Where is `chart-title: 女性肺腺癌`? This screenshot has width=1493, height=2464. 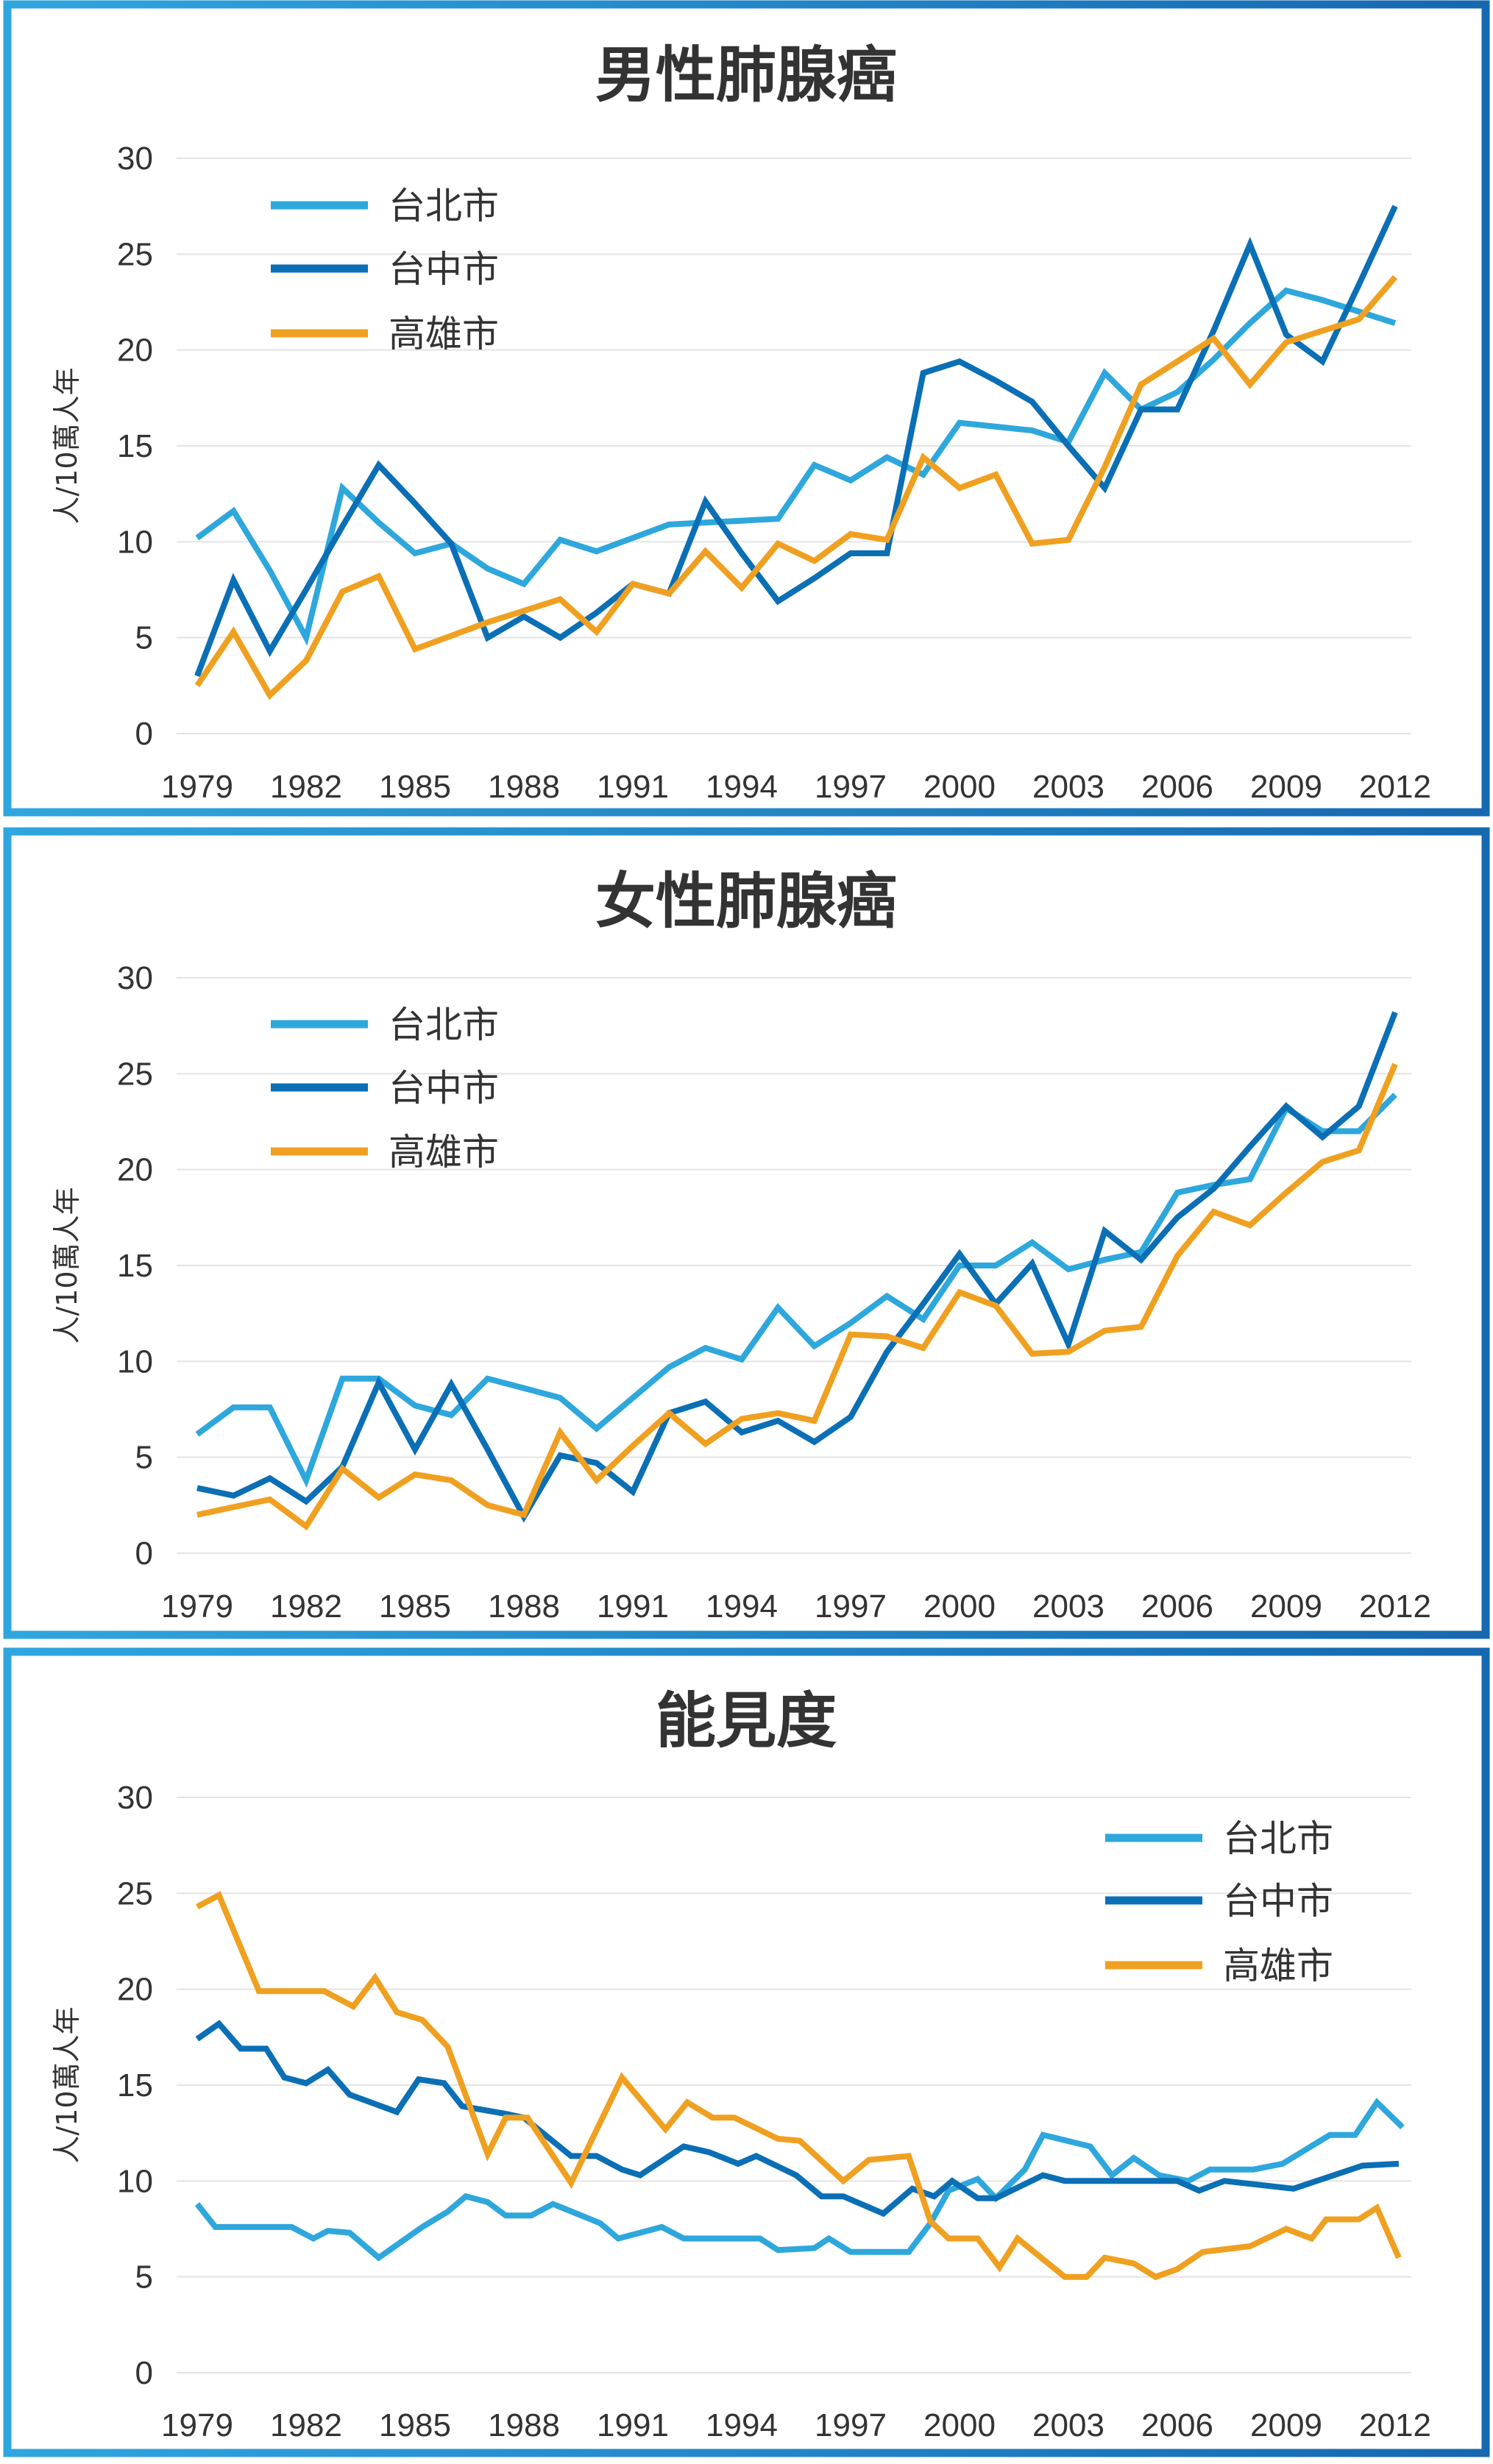
chart-title: 女性肺腺癌 is located at coordinates (746, 902).